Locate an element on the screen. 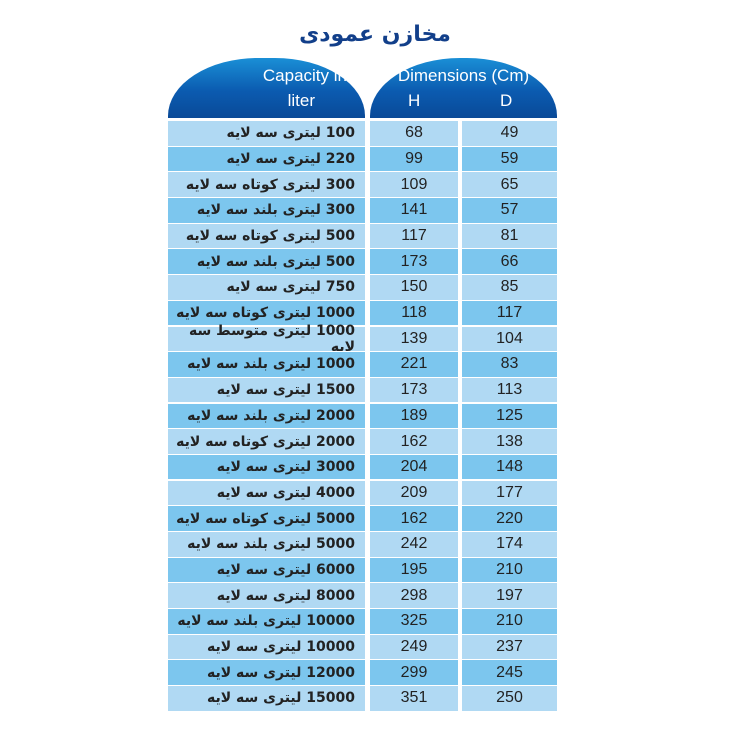  capacity-cell: 10000 لیتری بلند سه لایه is located at coordinates (266, 621).